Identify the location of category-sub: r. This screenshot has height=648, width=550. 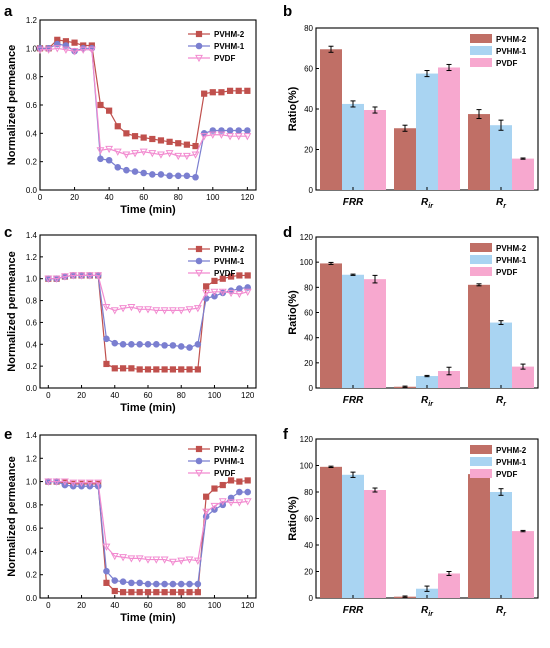
(505, 404).